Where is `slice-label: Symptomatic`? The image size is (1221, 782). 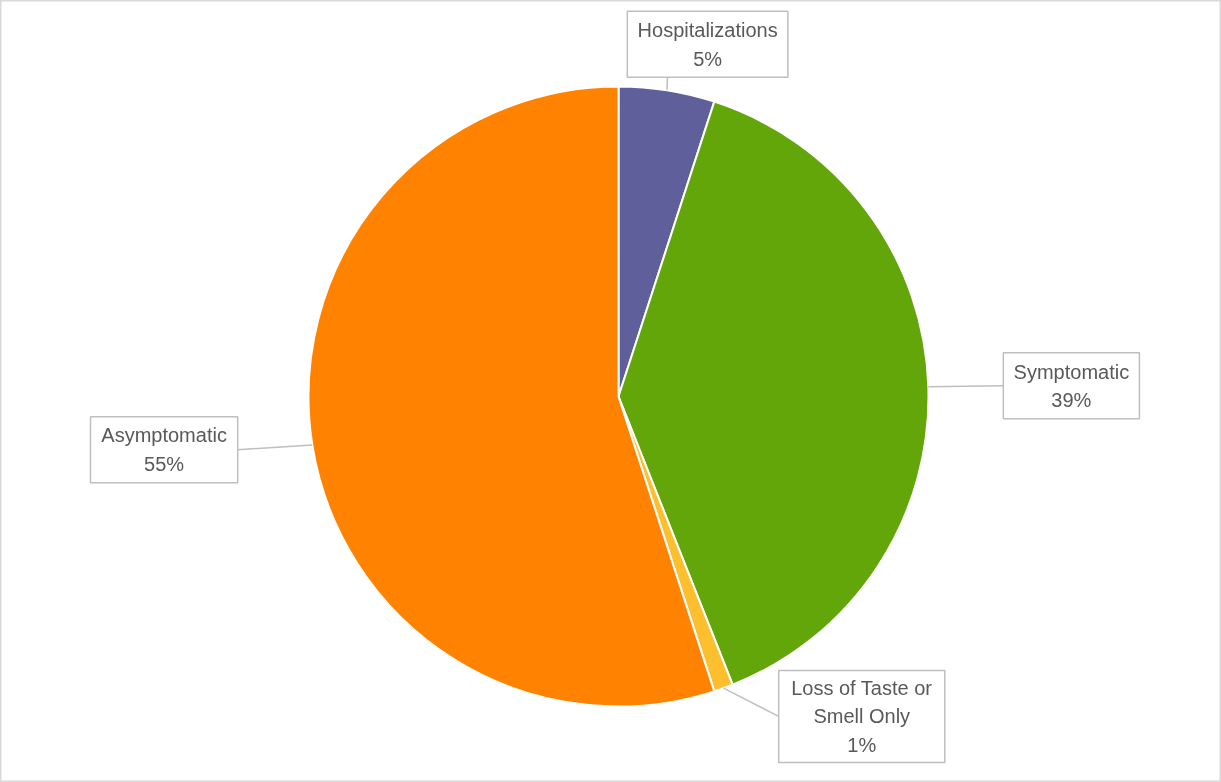 slice-label: Symptomatic is located at coordinates (1071, 371).